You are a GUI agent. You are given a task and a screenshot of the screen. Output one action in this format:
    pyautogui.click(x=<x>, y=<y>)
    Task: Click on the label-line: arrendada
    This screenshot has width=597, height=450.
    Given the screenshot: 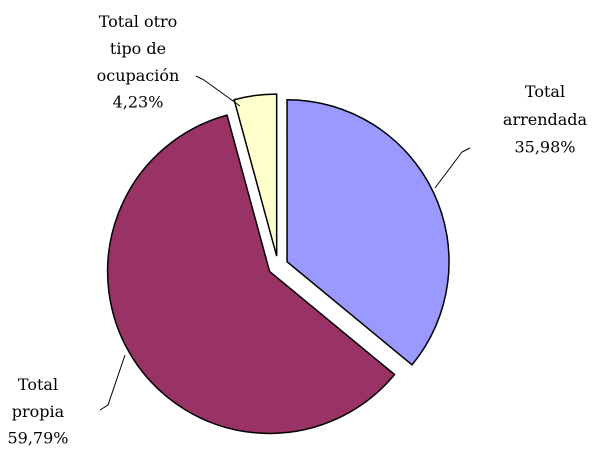 What is the action you would take?
    pyautogui.click(x=545, y=119)
    